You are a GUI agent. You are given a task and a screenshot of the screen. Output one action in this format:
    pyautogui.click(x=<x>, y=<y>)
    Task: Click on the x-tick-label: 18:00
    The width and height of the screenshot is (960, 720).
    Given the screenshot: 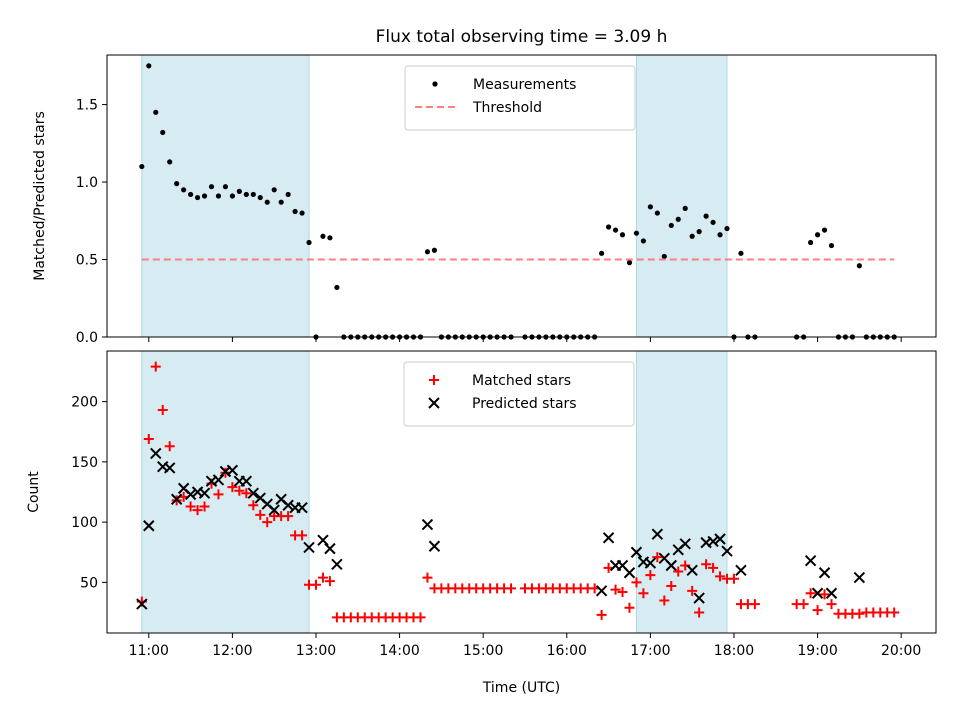 What is the action you would take?
    pyautogui.click(x=734, y=651)
    